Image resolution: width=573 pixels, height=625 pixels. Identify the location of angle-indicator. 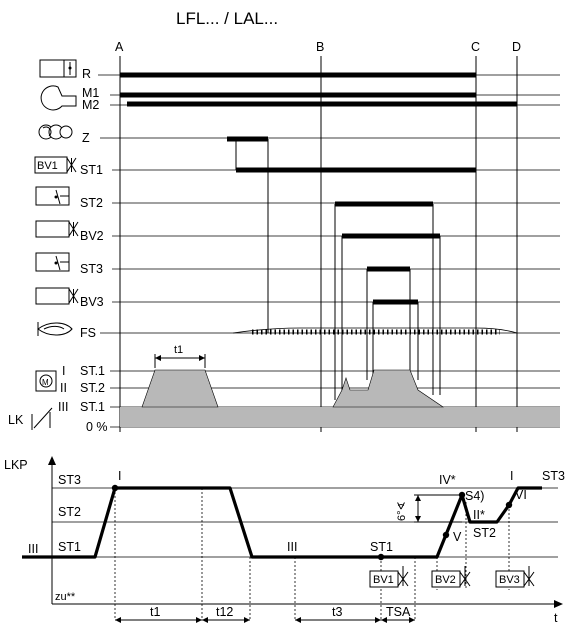
(438, 508).